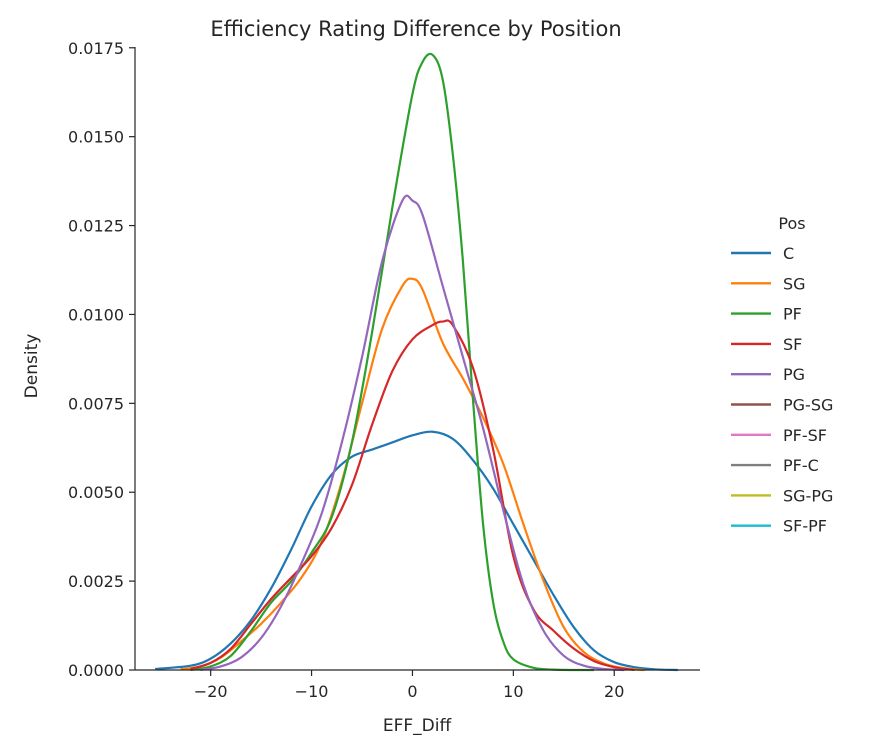 Image resolution: width=888 pixels, height=756 pixels. What do you see at coordinates (794, 374) in the screenshot?
I see `legend-label: PG` at bounding box center [794, 374].